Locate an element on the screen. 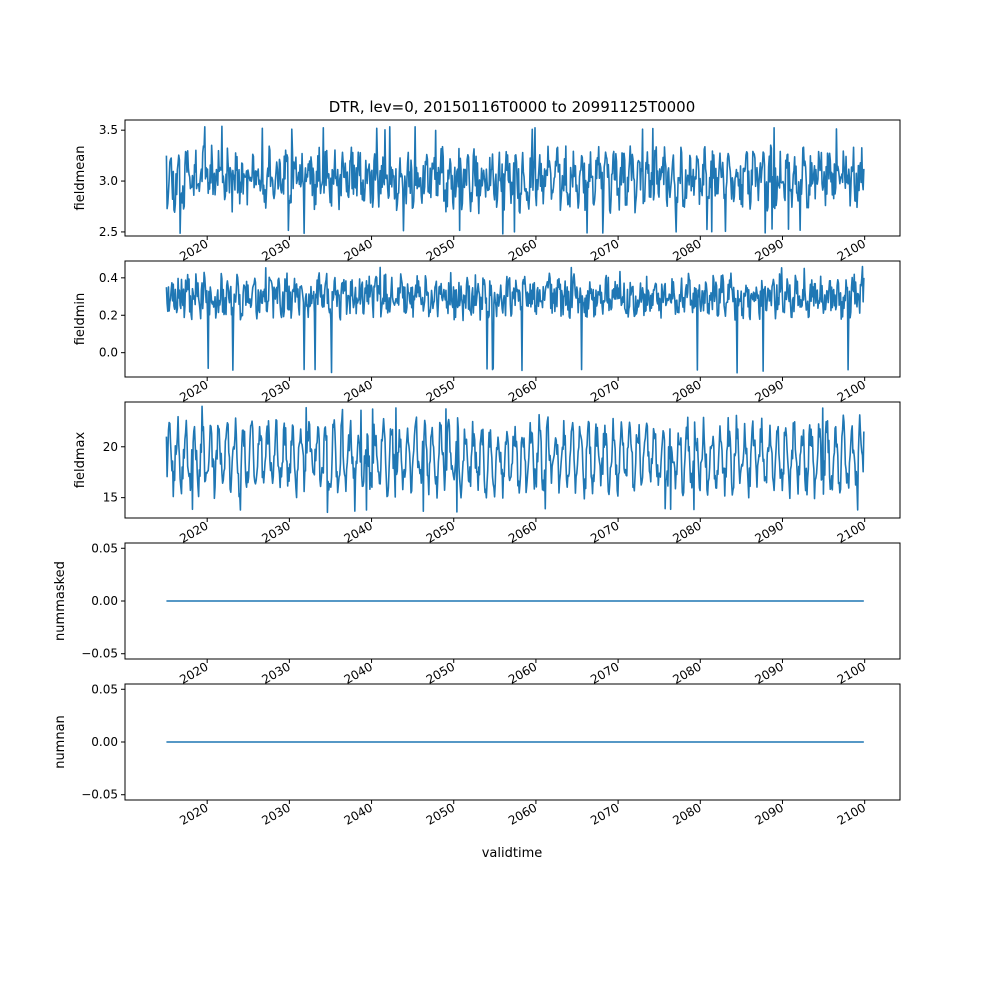  fieldmean-y-axis-label: fieldmean is located at coordinates (80, 178).